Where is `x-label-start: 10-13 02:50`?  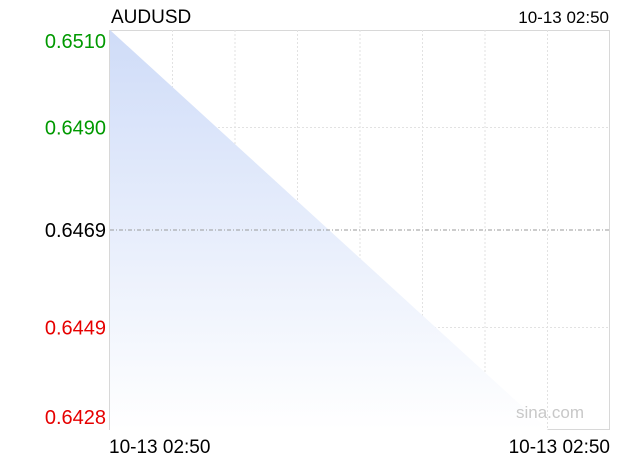 x-label-start: 10-13 02:50 is located at coordinates (159, 447).